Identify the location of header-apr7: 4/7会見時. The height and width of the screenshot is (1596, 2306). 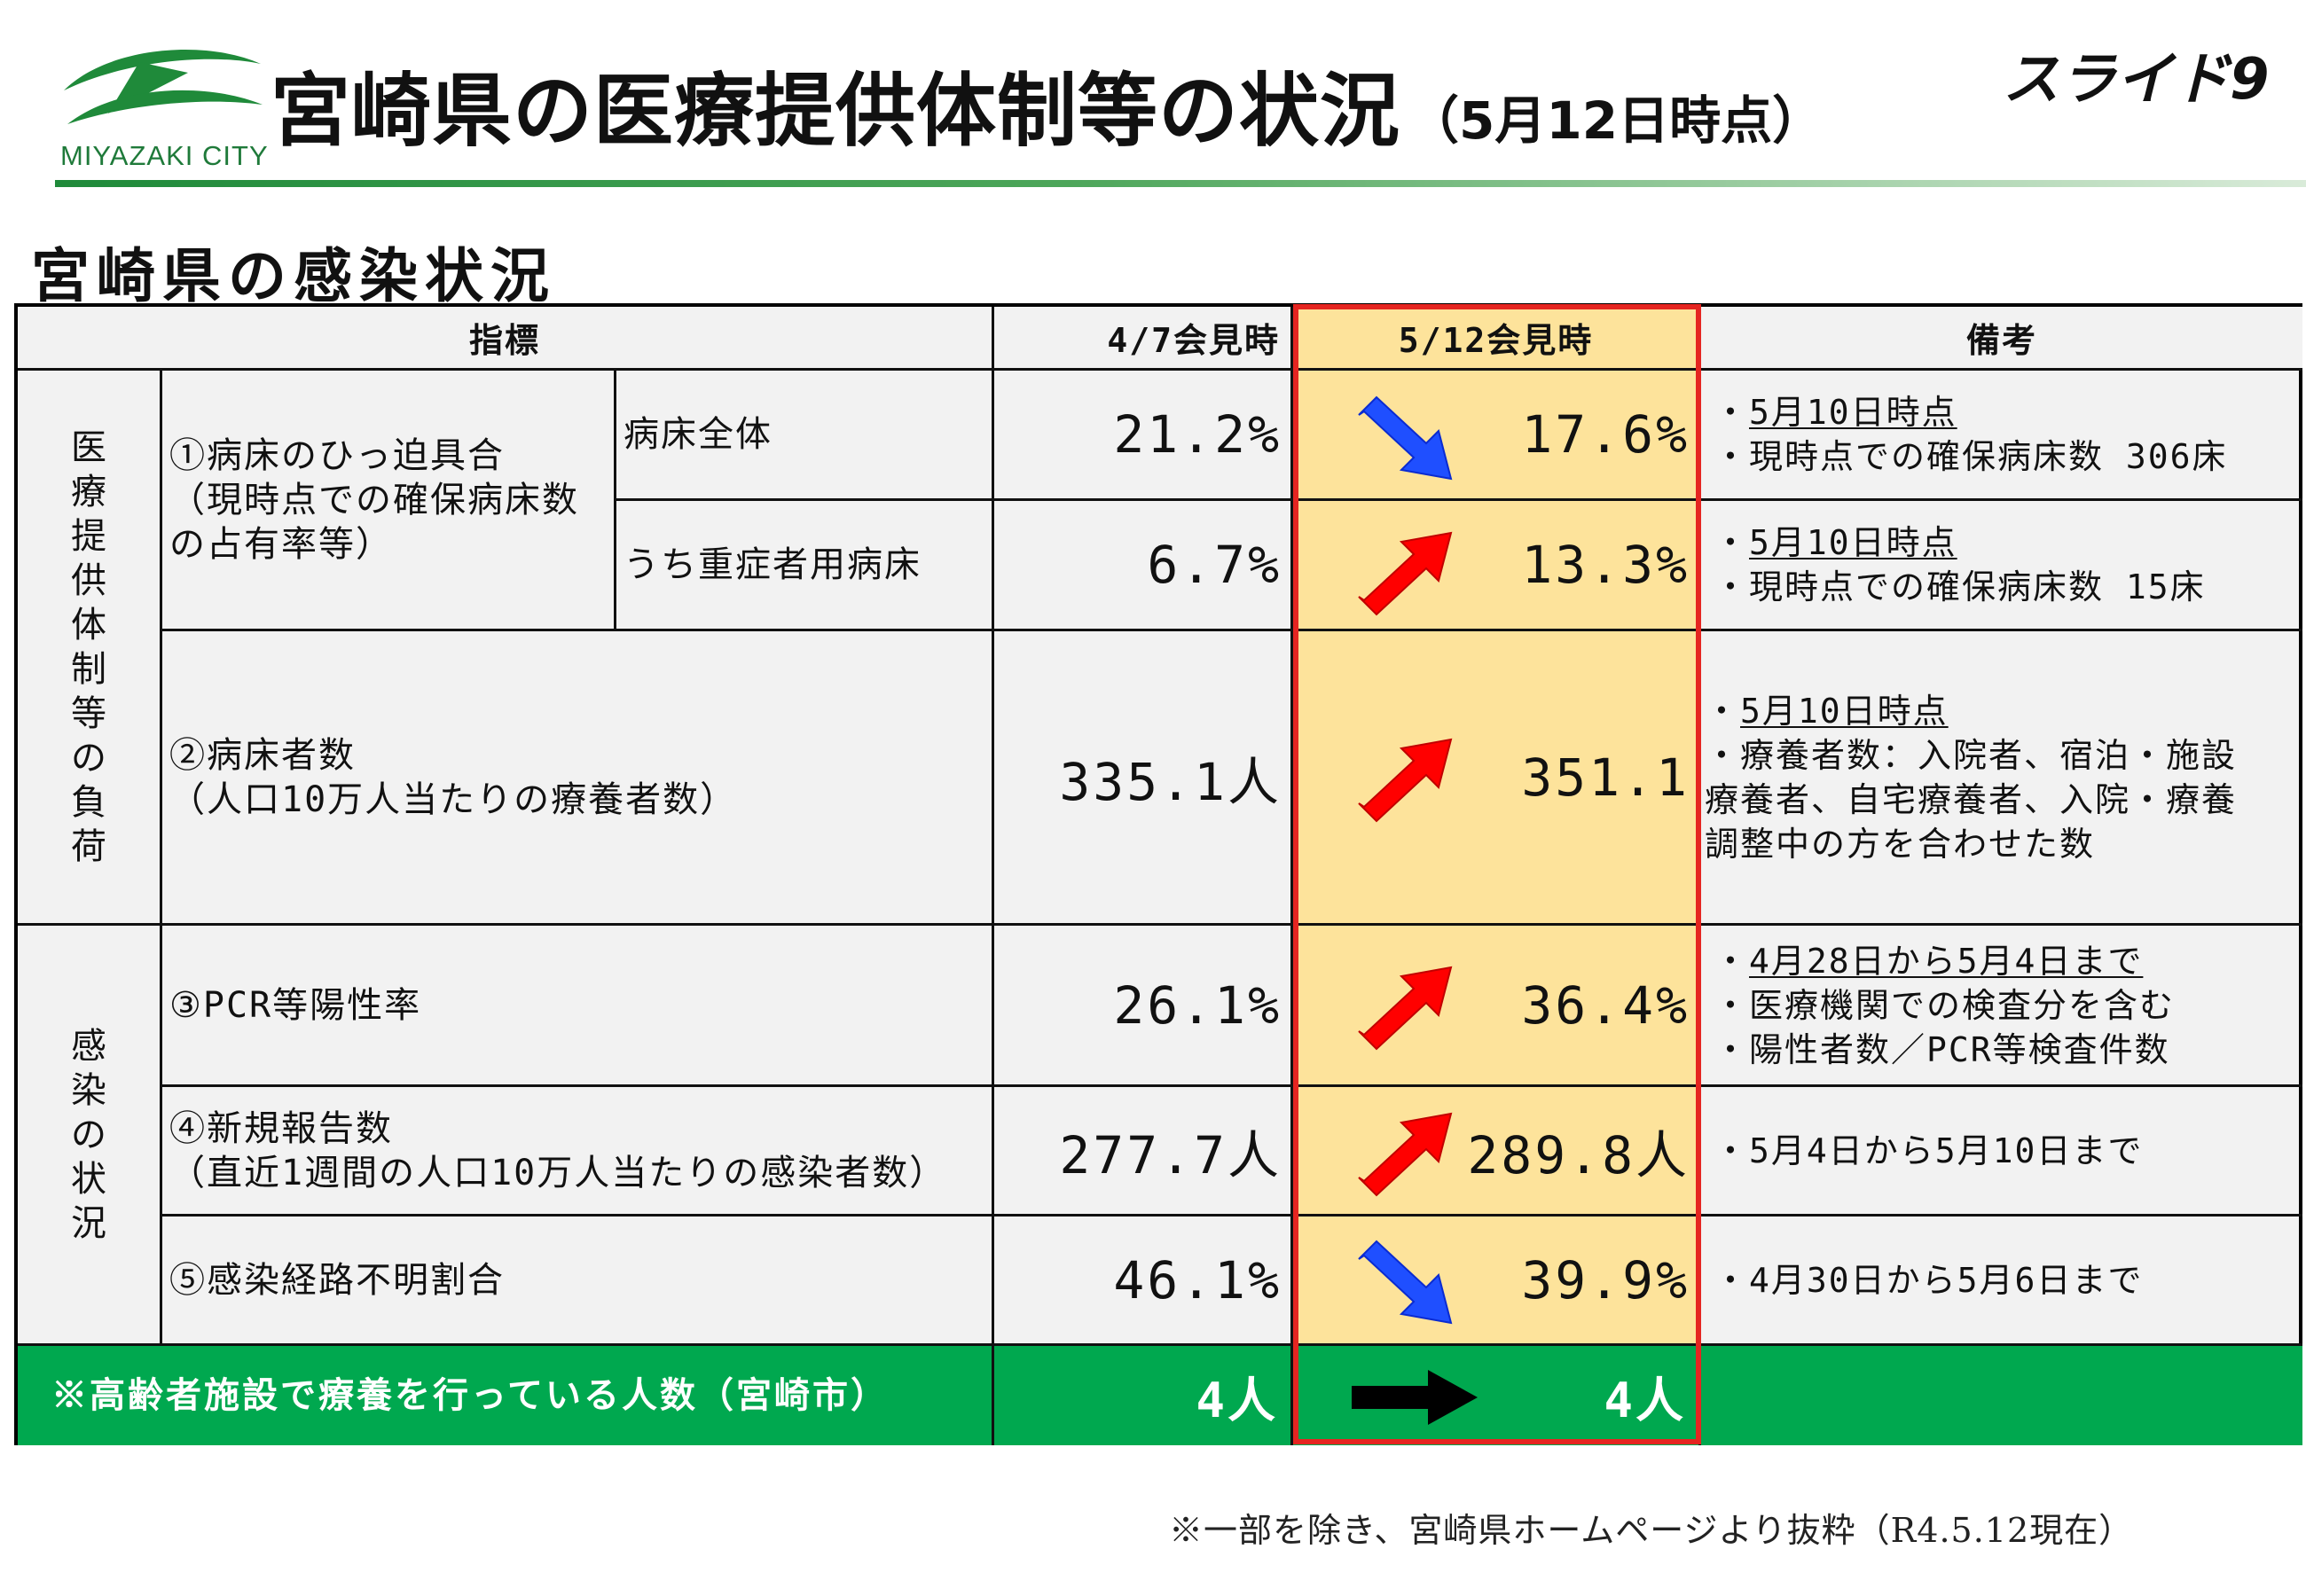
(1143, 339).